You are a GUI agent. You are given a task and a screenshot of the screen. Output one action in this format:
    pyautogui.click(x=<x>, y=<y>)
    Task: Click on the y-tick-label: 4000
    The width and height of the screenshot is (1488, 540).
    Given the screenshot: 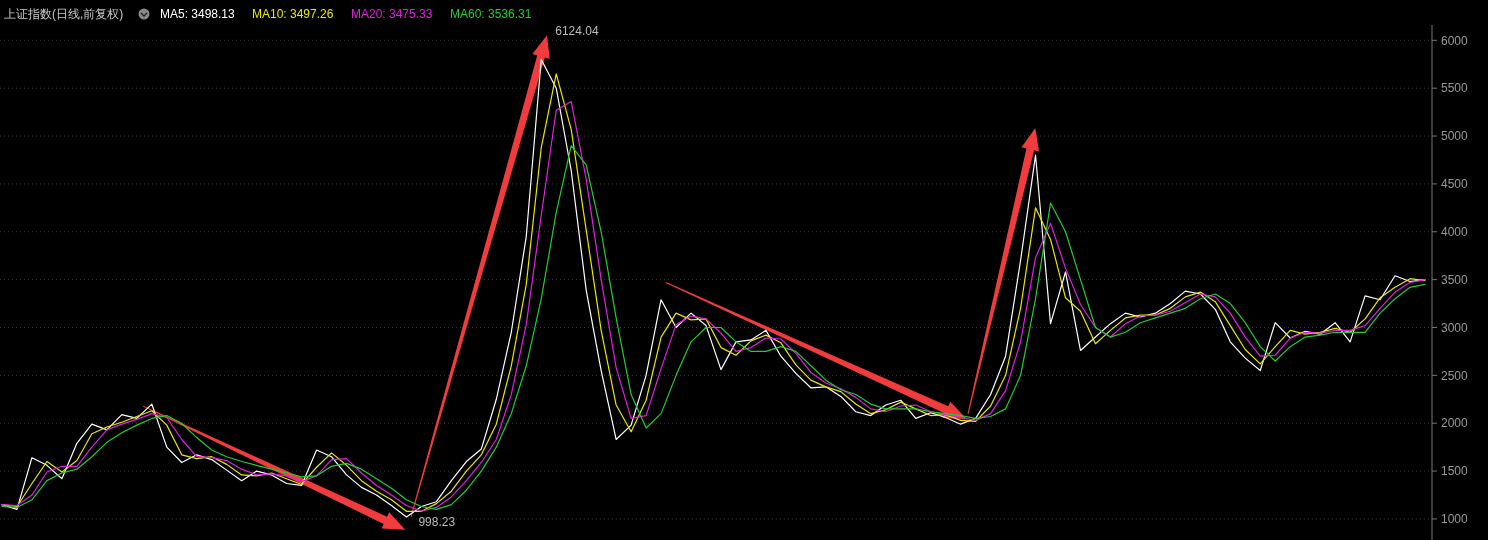 What is the action you would take?
    pyautogui.click(x=1455, y=231)
    